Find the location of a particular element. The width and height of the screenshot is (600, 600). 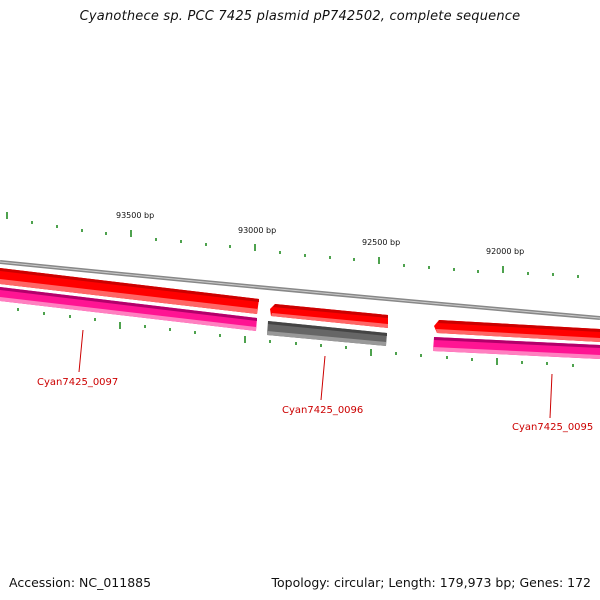

inner-ticks is located at coordinates (295, 337).